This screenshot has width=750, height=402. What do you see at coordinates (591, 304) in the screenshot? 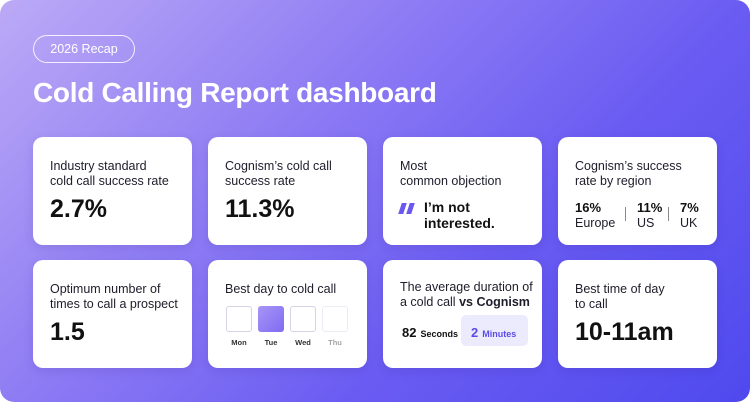
I see `label-line: to call` at bounding box center [591, 304].